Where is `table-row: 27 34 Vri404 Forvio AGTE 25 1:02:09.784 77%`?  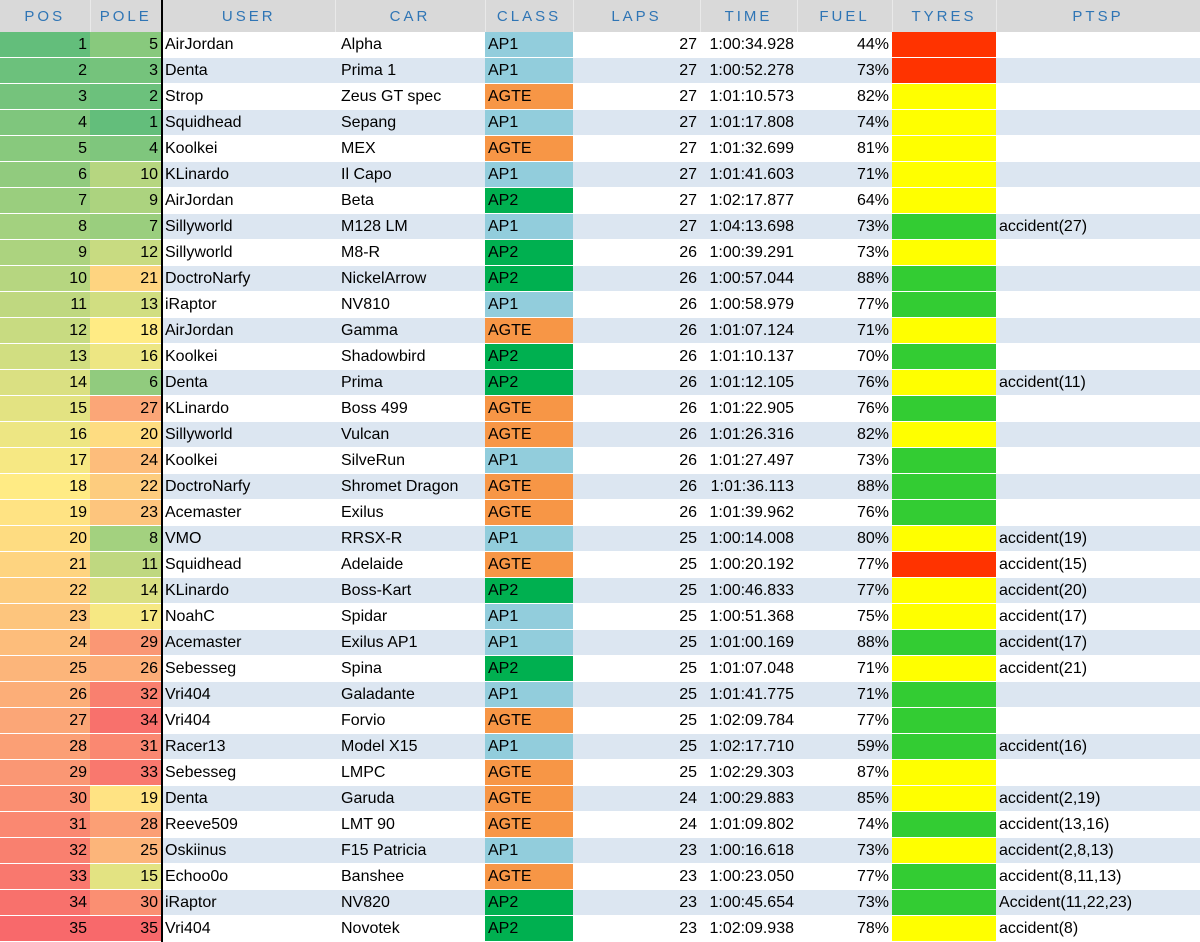 table-row: 27 34 Vri404 Forvio AGTE 25 1:02:09.784 77% is located at coordinates (600, 720).